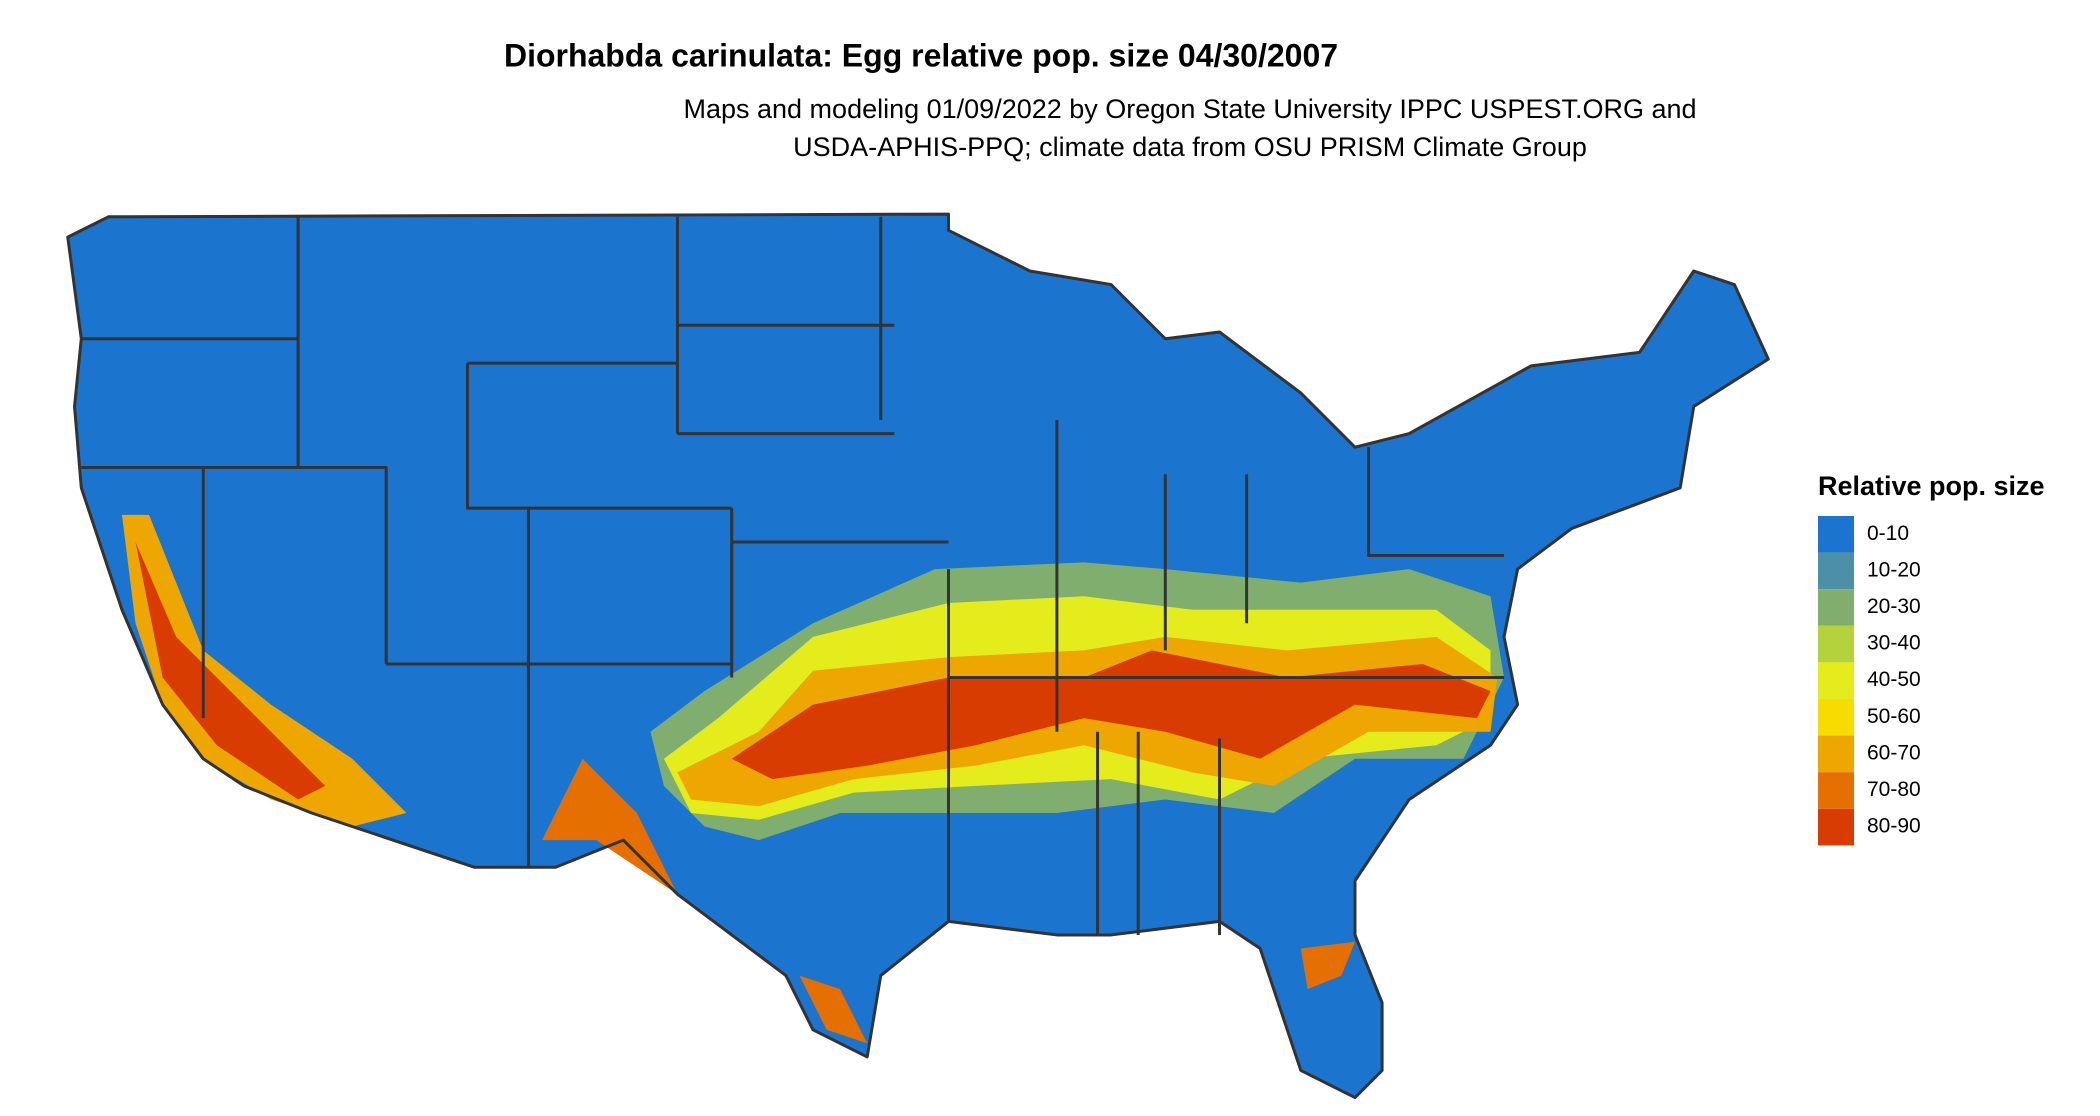 This screenshot has width=2100, height=1116. What do you see at coordinates (1888, 533) in the screenshot?
I see `legend-label: 0-10` at bounding box center [1888, 533].